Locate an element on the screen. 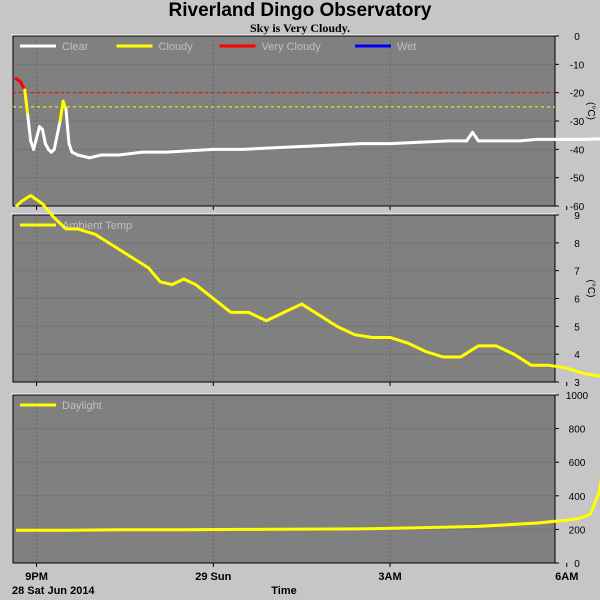 The image size is (600, 600). daylight-line is located at coordinates (307, 504).